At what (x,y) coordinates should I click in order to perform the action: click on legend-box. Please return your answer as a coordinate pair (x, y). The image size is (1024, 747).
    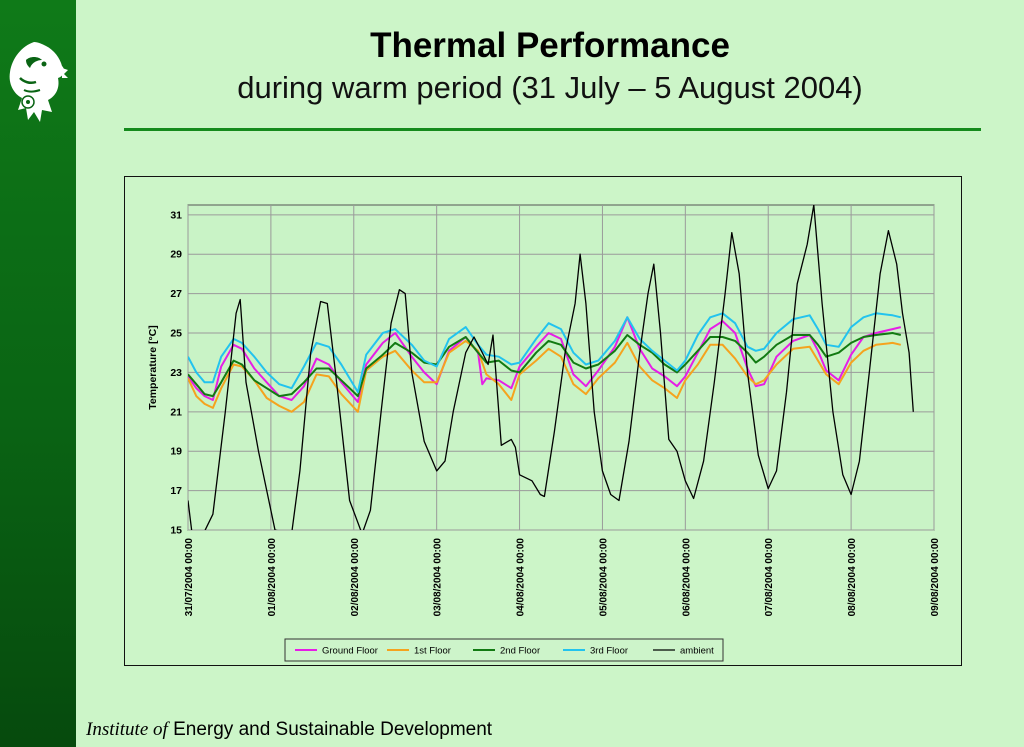
    Looking at the image, I should click on (504, 650).